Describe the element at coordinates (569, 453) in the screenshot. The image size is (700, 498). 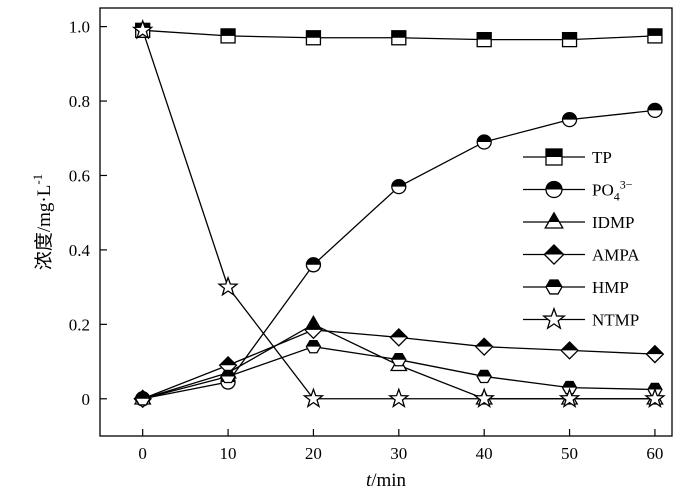
I see `x-tick-label: 50` at that location.